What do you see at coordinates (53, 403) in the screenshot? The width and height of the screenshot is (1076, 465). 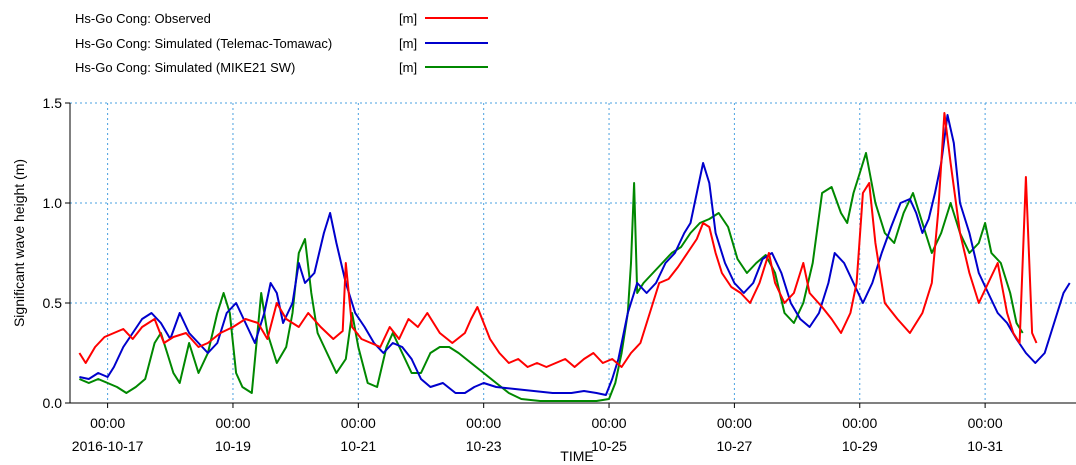 I see `y-tick-label: 0.0` at bounding box center [53, 403].